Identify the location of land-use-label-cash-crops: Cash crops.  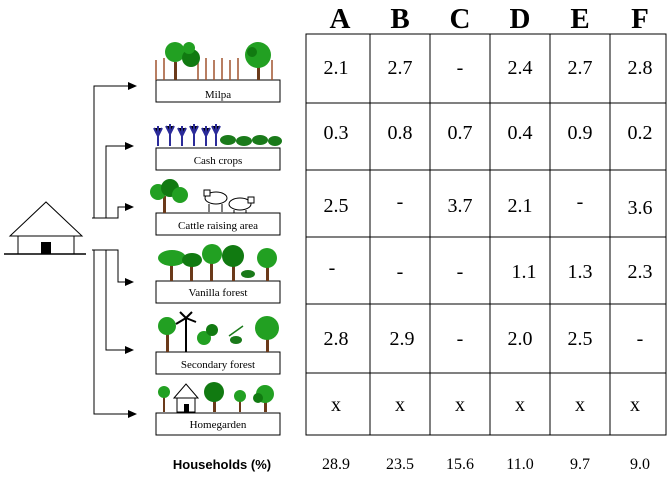
(218, 161).